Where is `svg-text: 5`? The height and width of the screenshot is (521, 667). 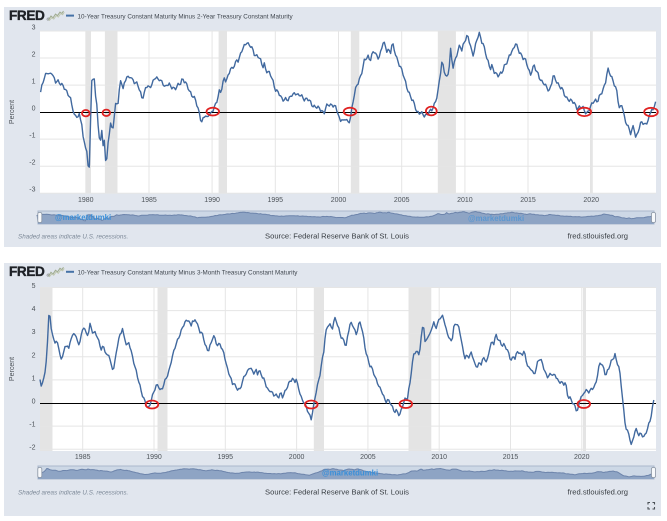
svg-text: 5 is located at coordinates (34, 286).